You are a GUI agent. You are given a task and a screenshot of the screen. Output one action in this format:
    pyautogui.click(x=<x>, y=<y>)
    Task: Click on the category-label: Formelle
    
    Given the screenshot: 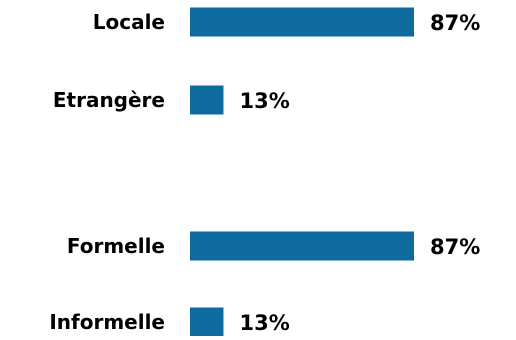 What is the action you would take?
    pyautogui.click(x=116, y=246)
    